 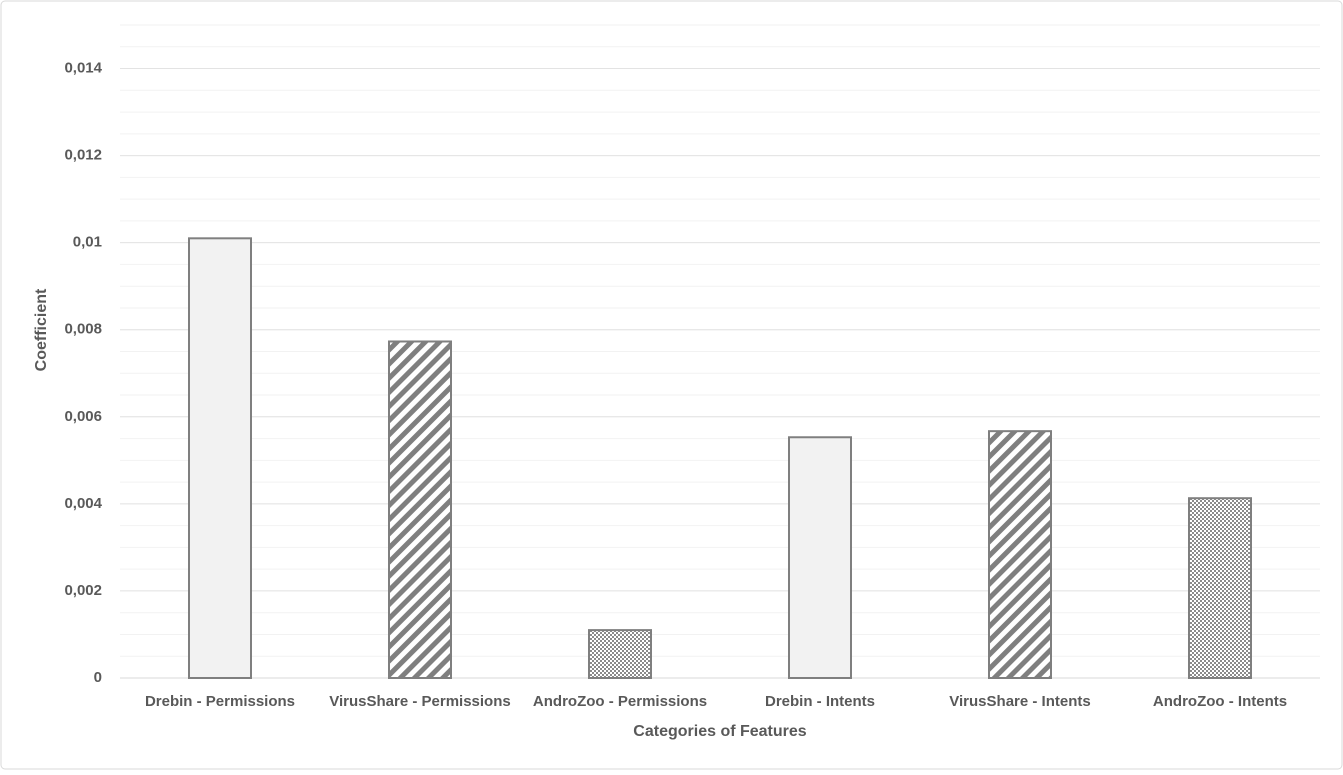 What do you see at coordinates (98, 677) in the screenshot?
I see `y-tick-label: 0` at bounding box center [98, 677].